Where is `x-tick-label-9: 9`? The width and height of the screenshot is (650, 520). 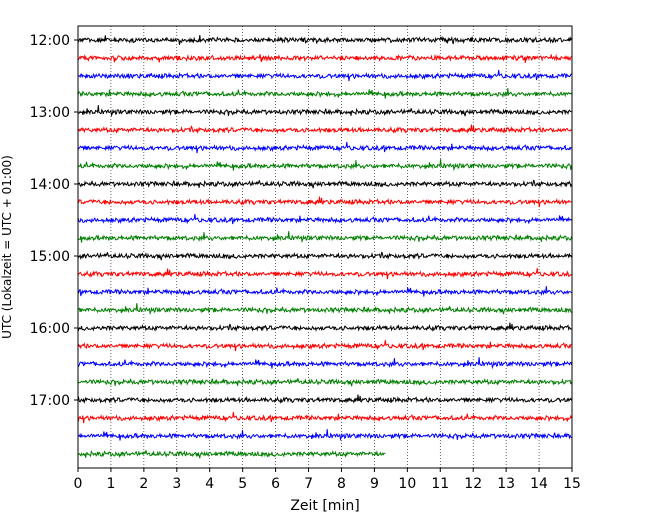
x-tick-label-9: 9 is located at coordinates (374, 484).